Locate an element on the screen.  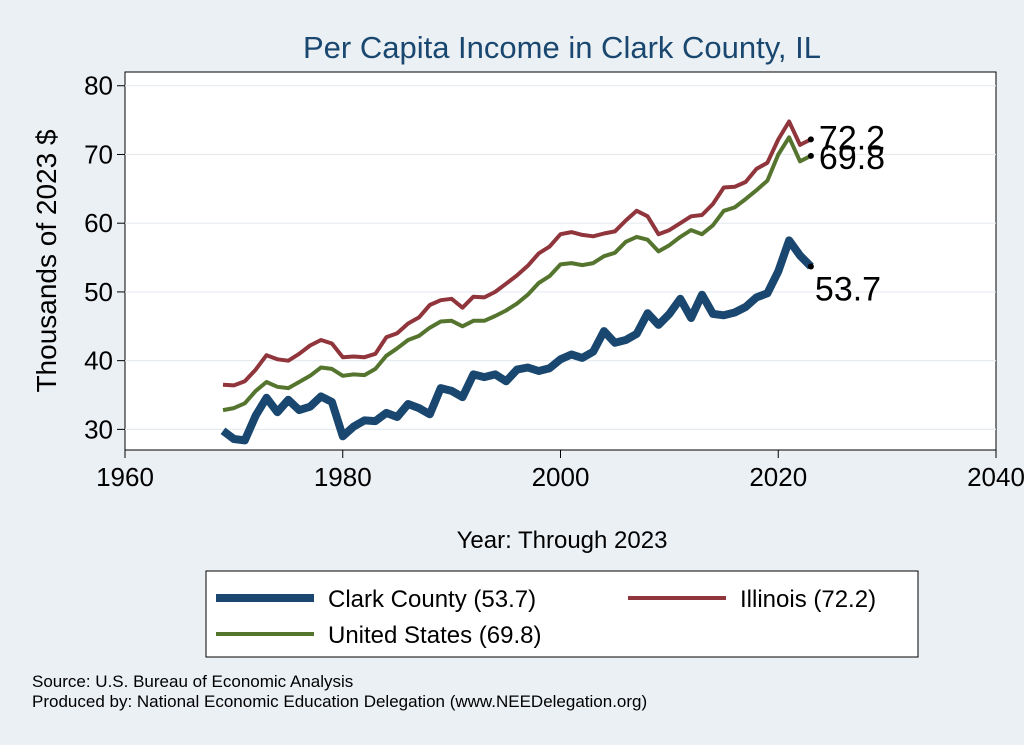
y-tick-label: 80 is located at coordinates (98, 86).